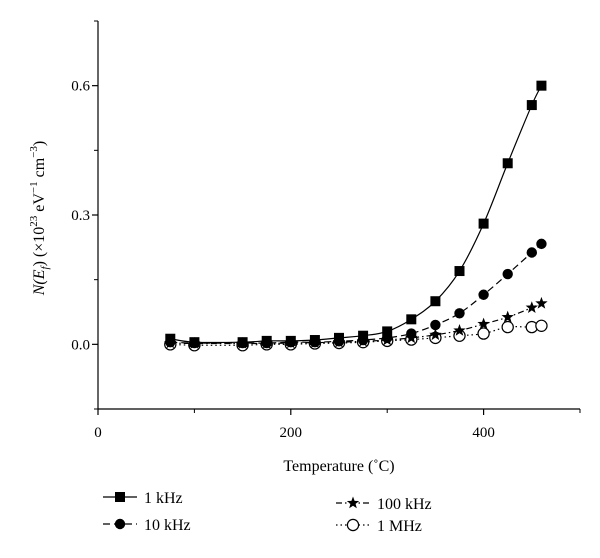  I want to click on y-label-sup3: −3, so click(34, 152).